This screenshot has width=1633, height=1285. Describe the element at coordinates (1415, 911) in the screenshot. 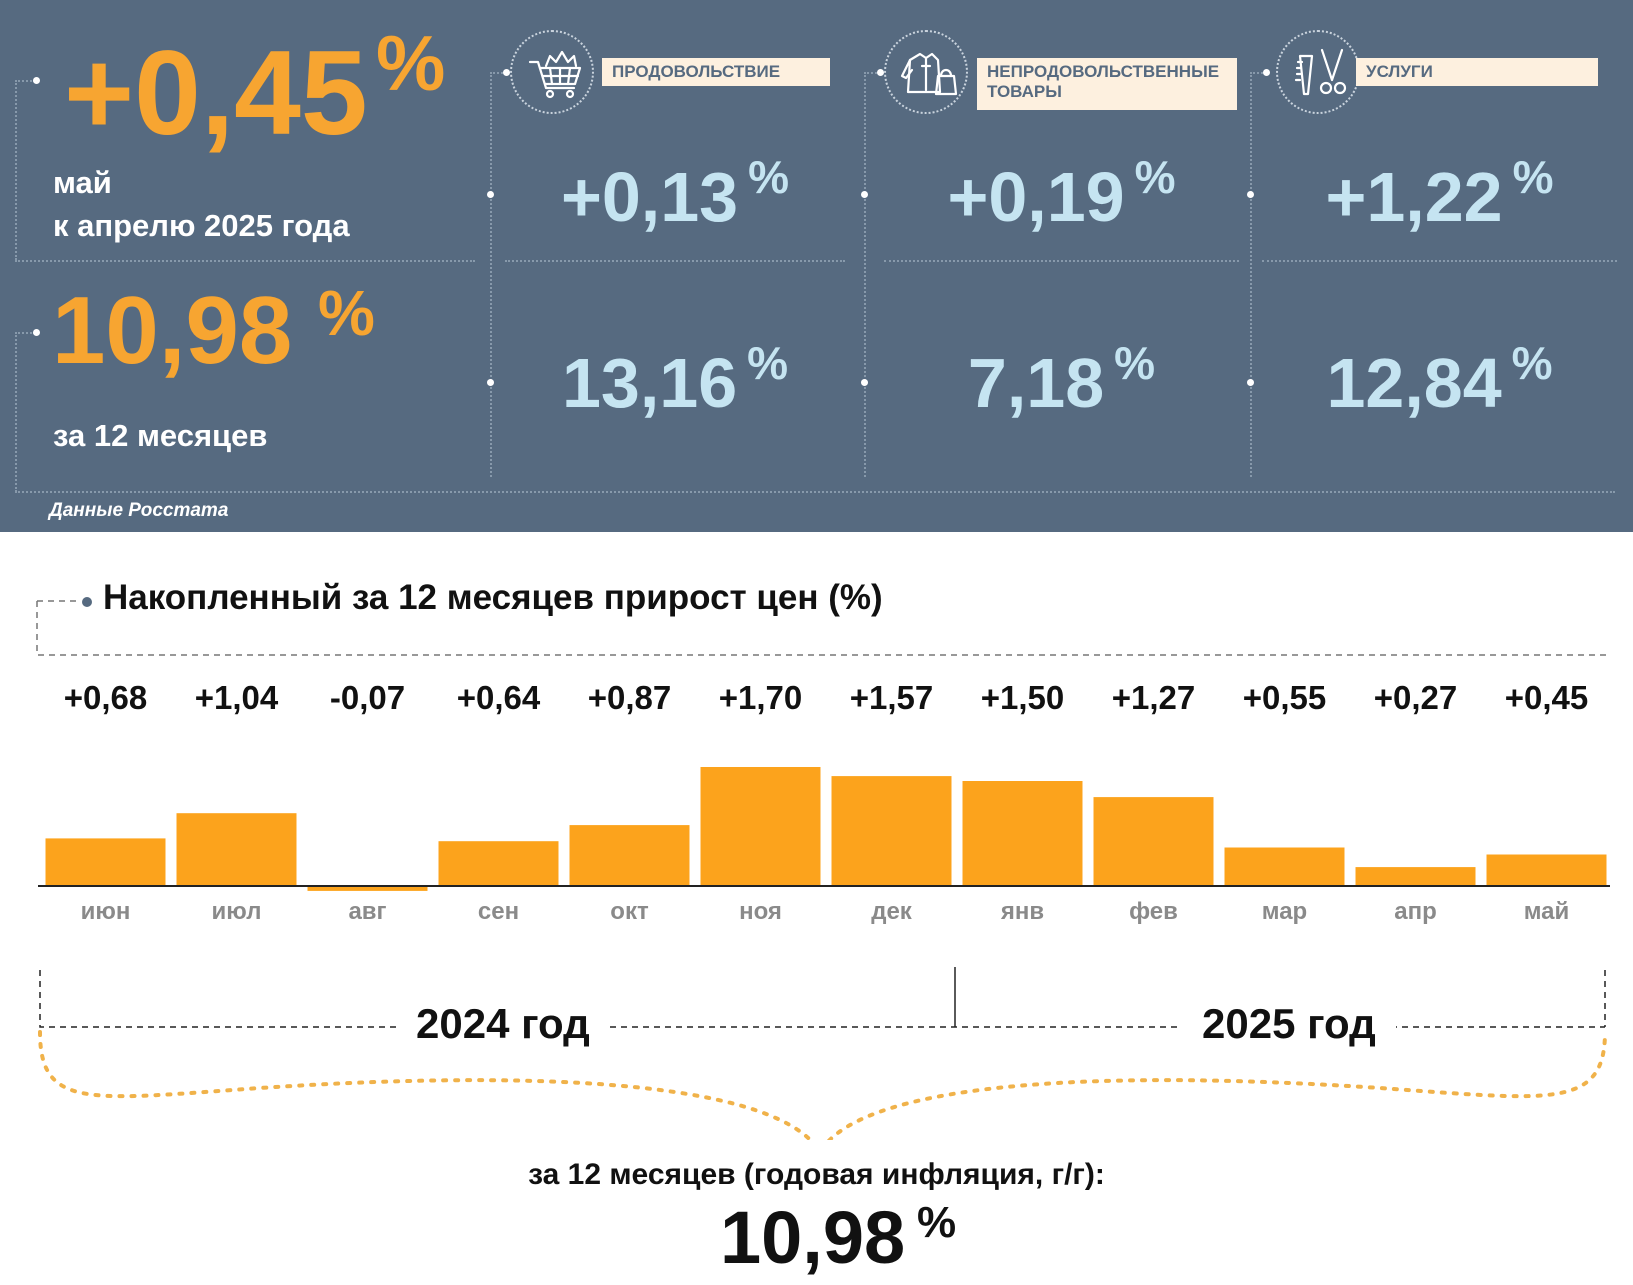

I see `month-label: апр` at that location.